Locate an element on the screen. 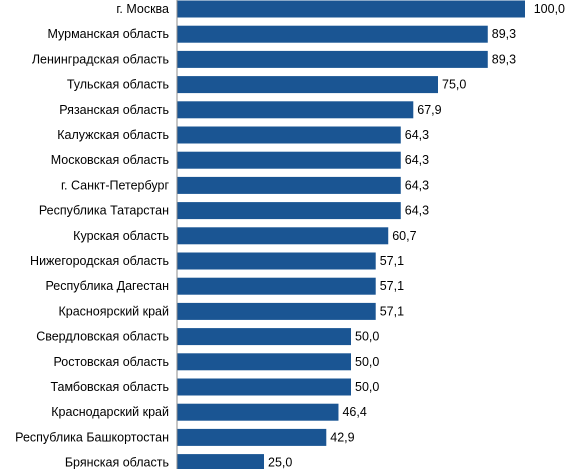  category-label: Мурманская область is located at coordinates (108, 34).